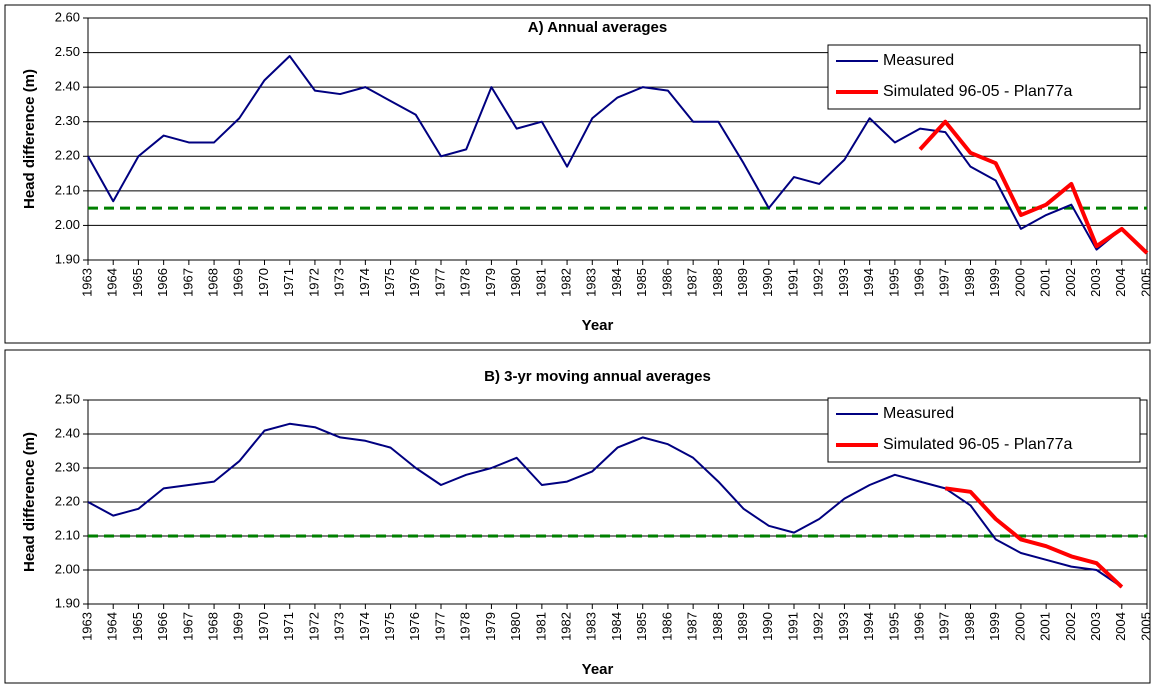 The image size is (1154, 687). I want to click on x-tick-label: 1984, so click(616, 282).